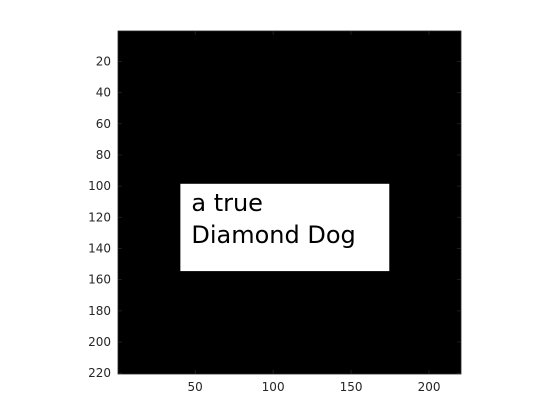 The width and height of the screenshot is (560, 420). I want to click on y-tick-label: 60, so click(103, 124).